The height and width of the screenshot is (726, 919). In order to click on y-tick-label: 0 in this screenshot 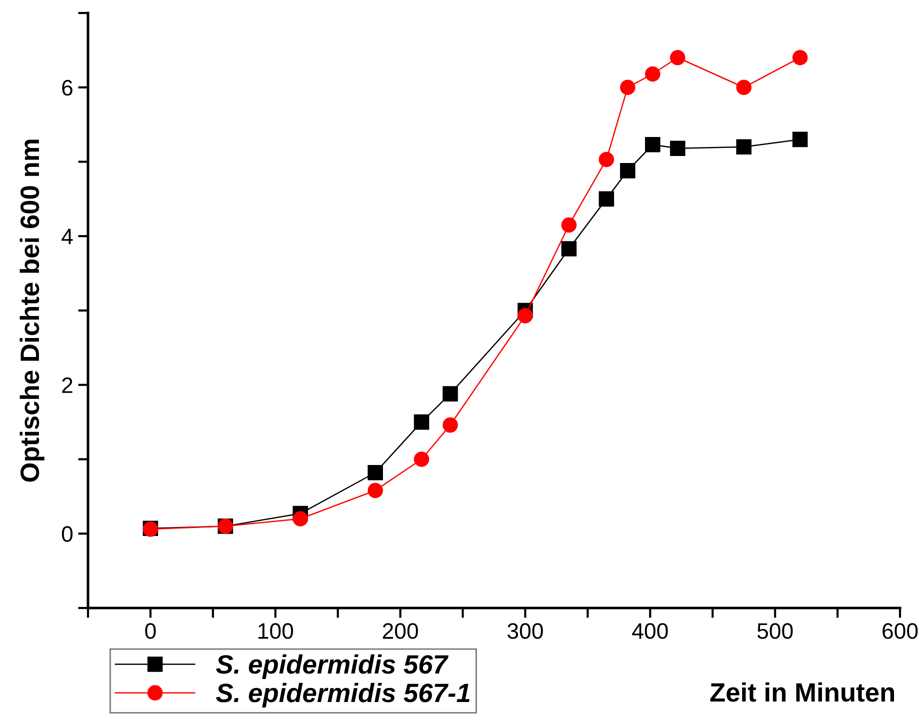, I will do `click(67, 534)`.